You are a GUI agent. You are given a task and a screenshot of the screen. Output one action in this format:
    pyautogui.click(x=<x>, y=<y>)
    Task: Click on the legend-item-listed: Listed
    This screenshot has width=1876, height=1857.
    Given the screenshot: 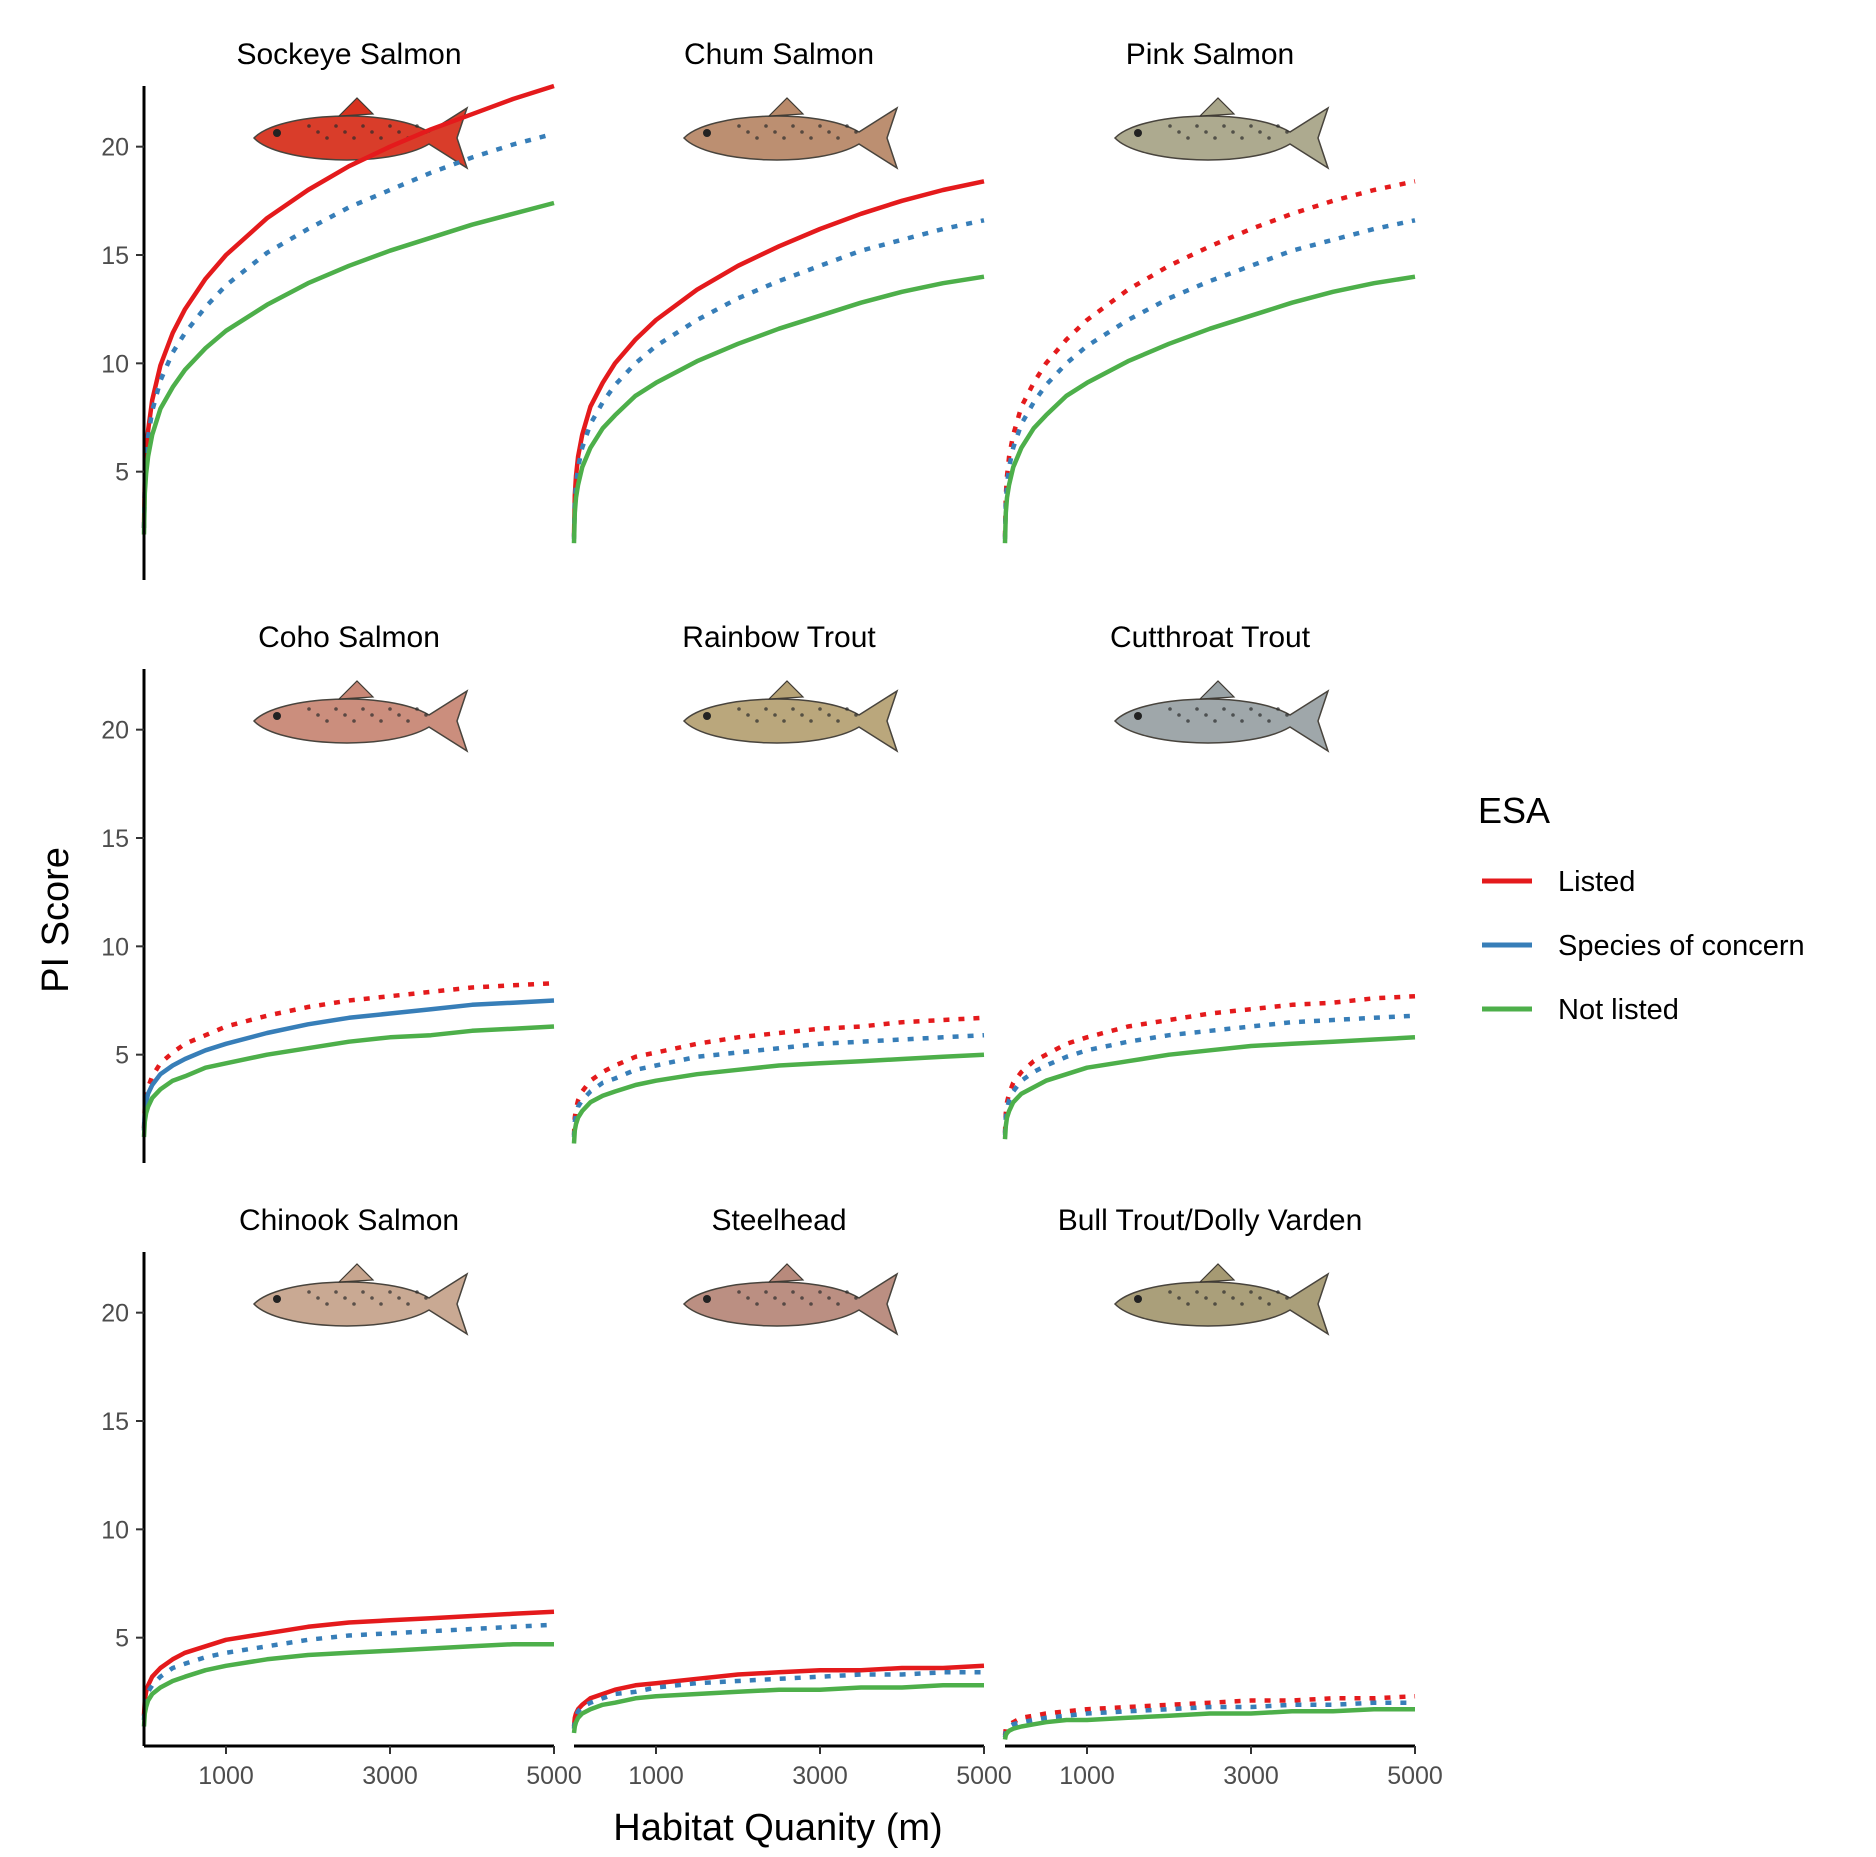 What is the action you would take?
    pyautogui.click(x=1558, y=882)
    